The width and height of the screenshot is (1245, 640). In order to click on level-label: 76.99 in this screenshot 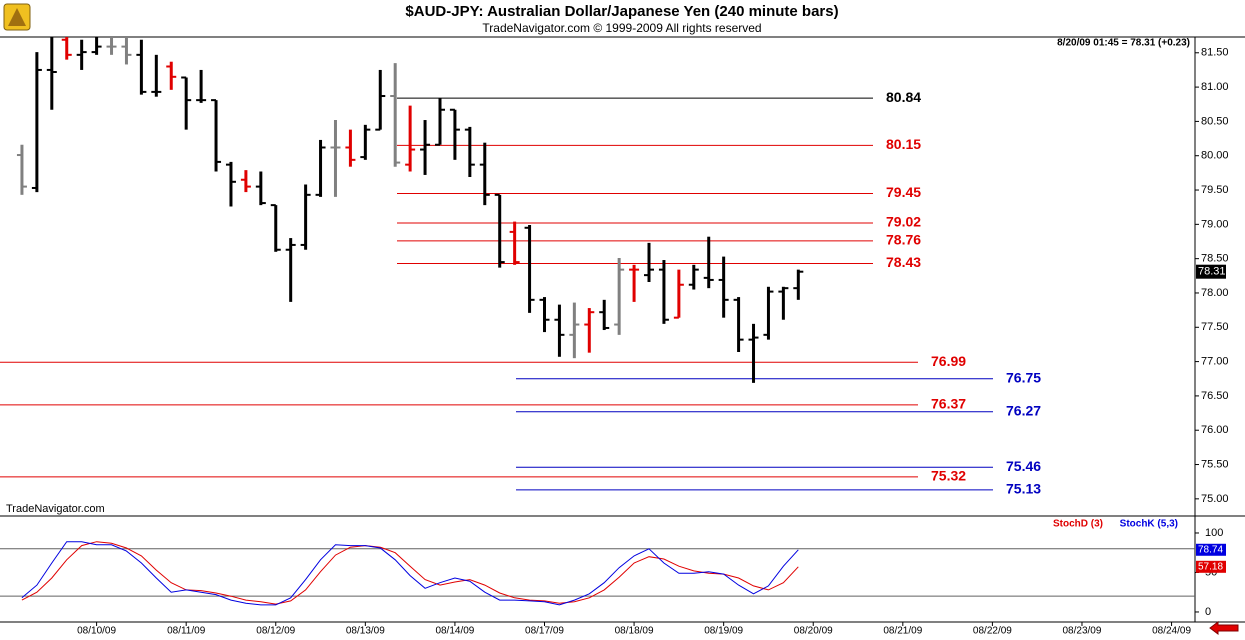, I will do `click(948, 361)`.